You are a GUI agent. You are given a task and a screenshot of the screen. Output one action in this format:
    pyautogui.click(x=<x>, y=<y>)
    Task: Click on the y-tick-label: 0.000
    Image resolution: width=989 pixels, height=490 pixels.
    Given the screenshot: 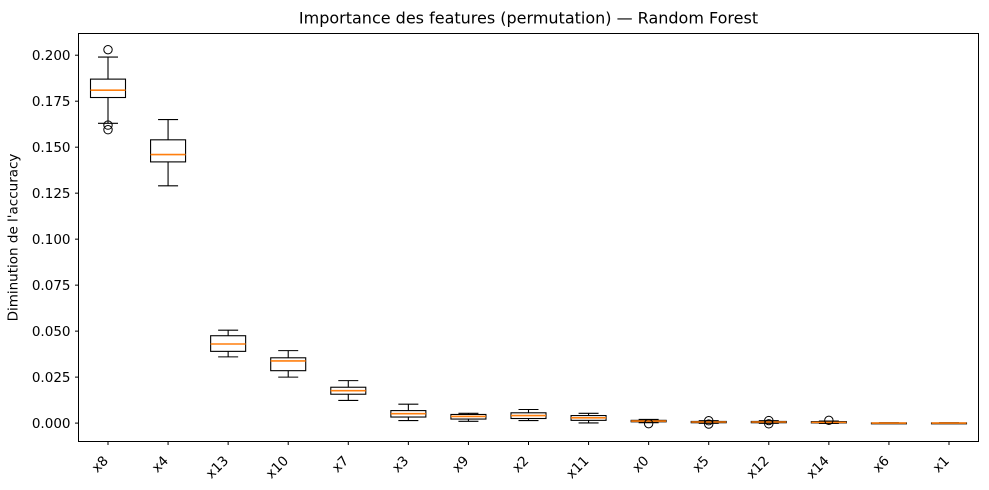 What is the action you would take?
    pyautogui.click(x=51, y=424)
    